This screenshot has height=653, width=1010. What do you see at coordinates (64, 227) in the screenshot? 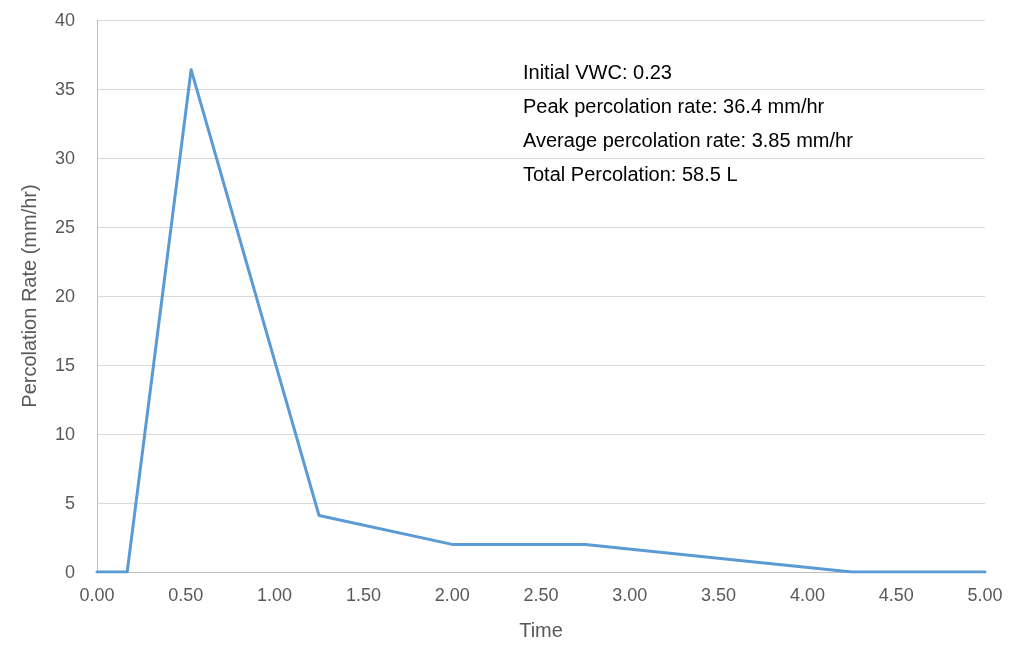
I see `y-tick-label: 25` at bounding box center [64, 227].